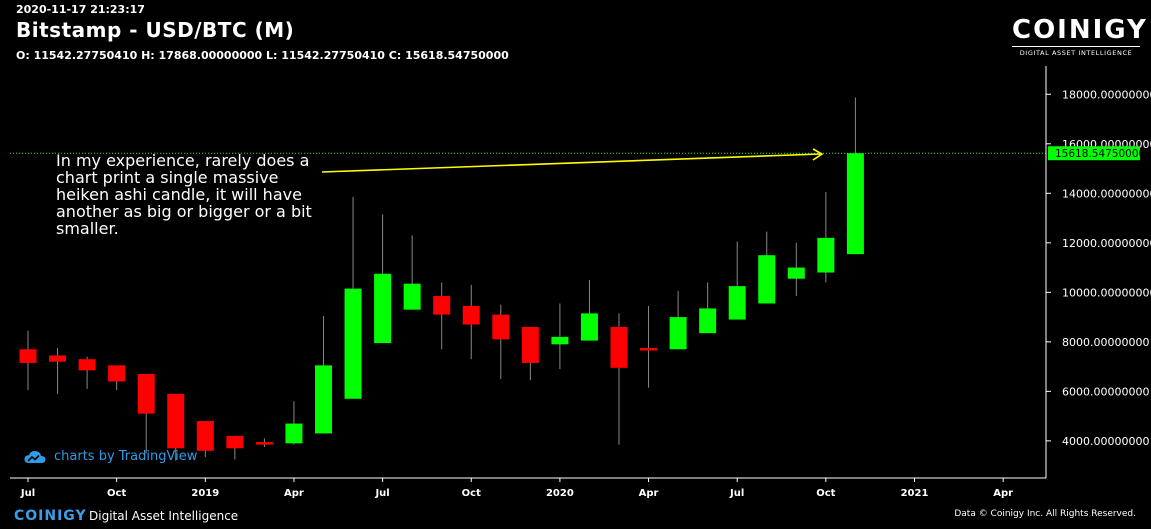 Image resolution: width=1151 pixels, height=529 pixels. I want to click on annotation-arrowhead, so click(818, 154).